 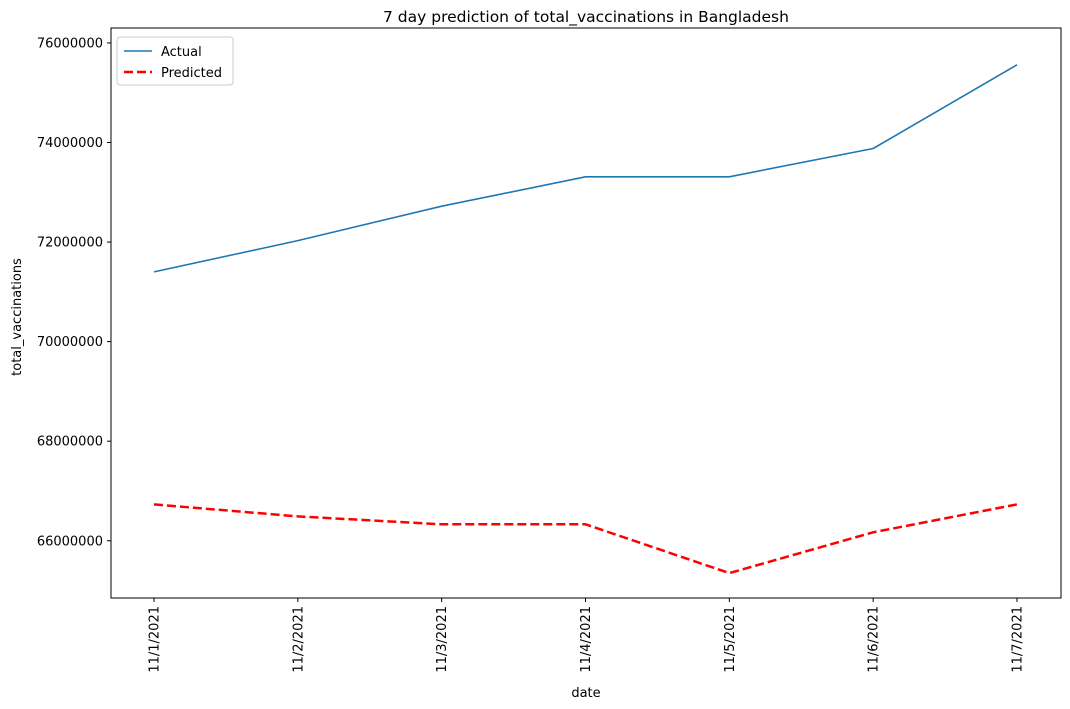 I want to click on x-tick-label: 11/1/2021, so click(x=155, y=639).